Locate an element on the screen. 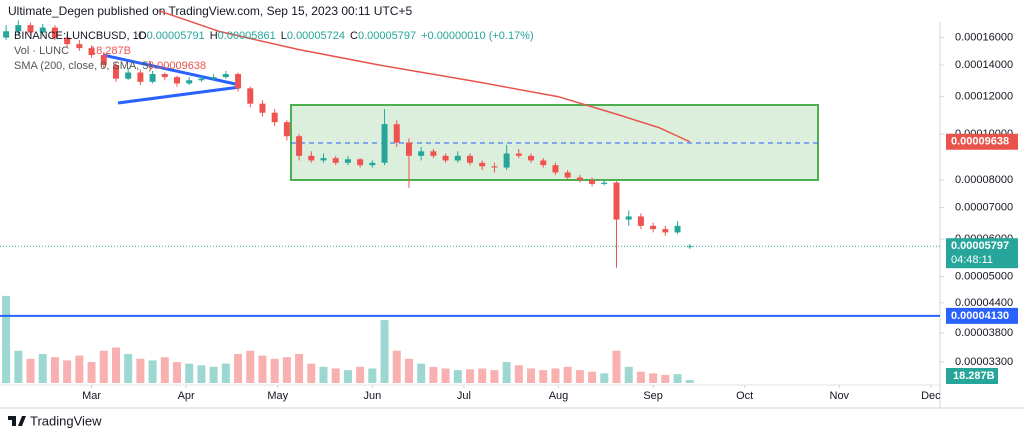 The width and height of the screenshot is (1024, 437). x-tick-label: Mar is located at coordinates (91, 396).